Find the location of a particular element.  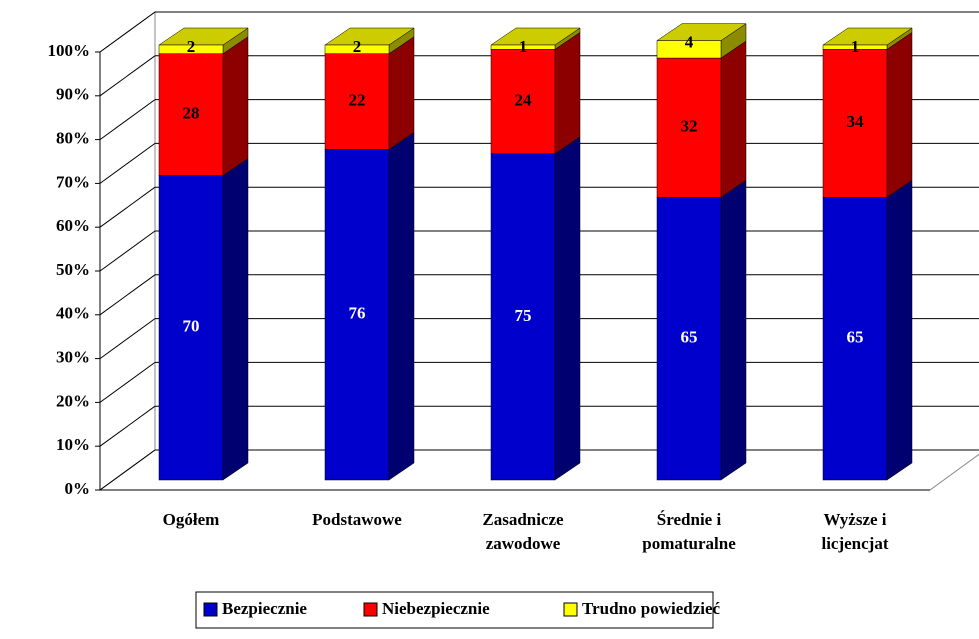

data-label: 28 is located at coordinates (191, 113).